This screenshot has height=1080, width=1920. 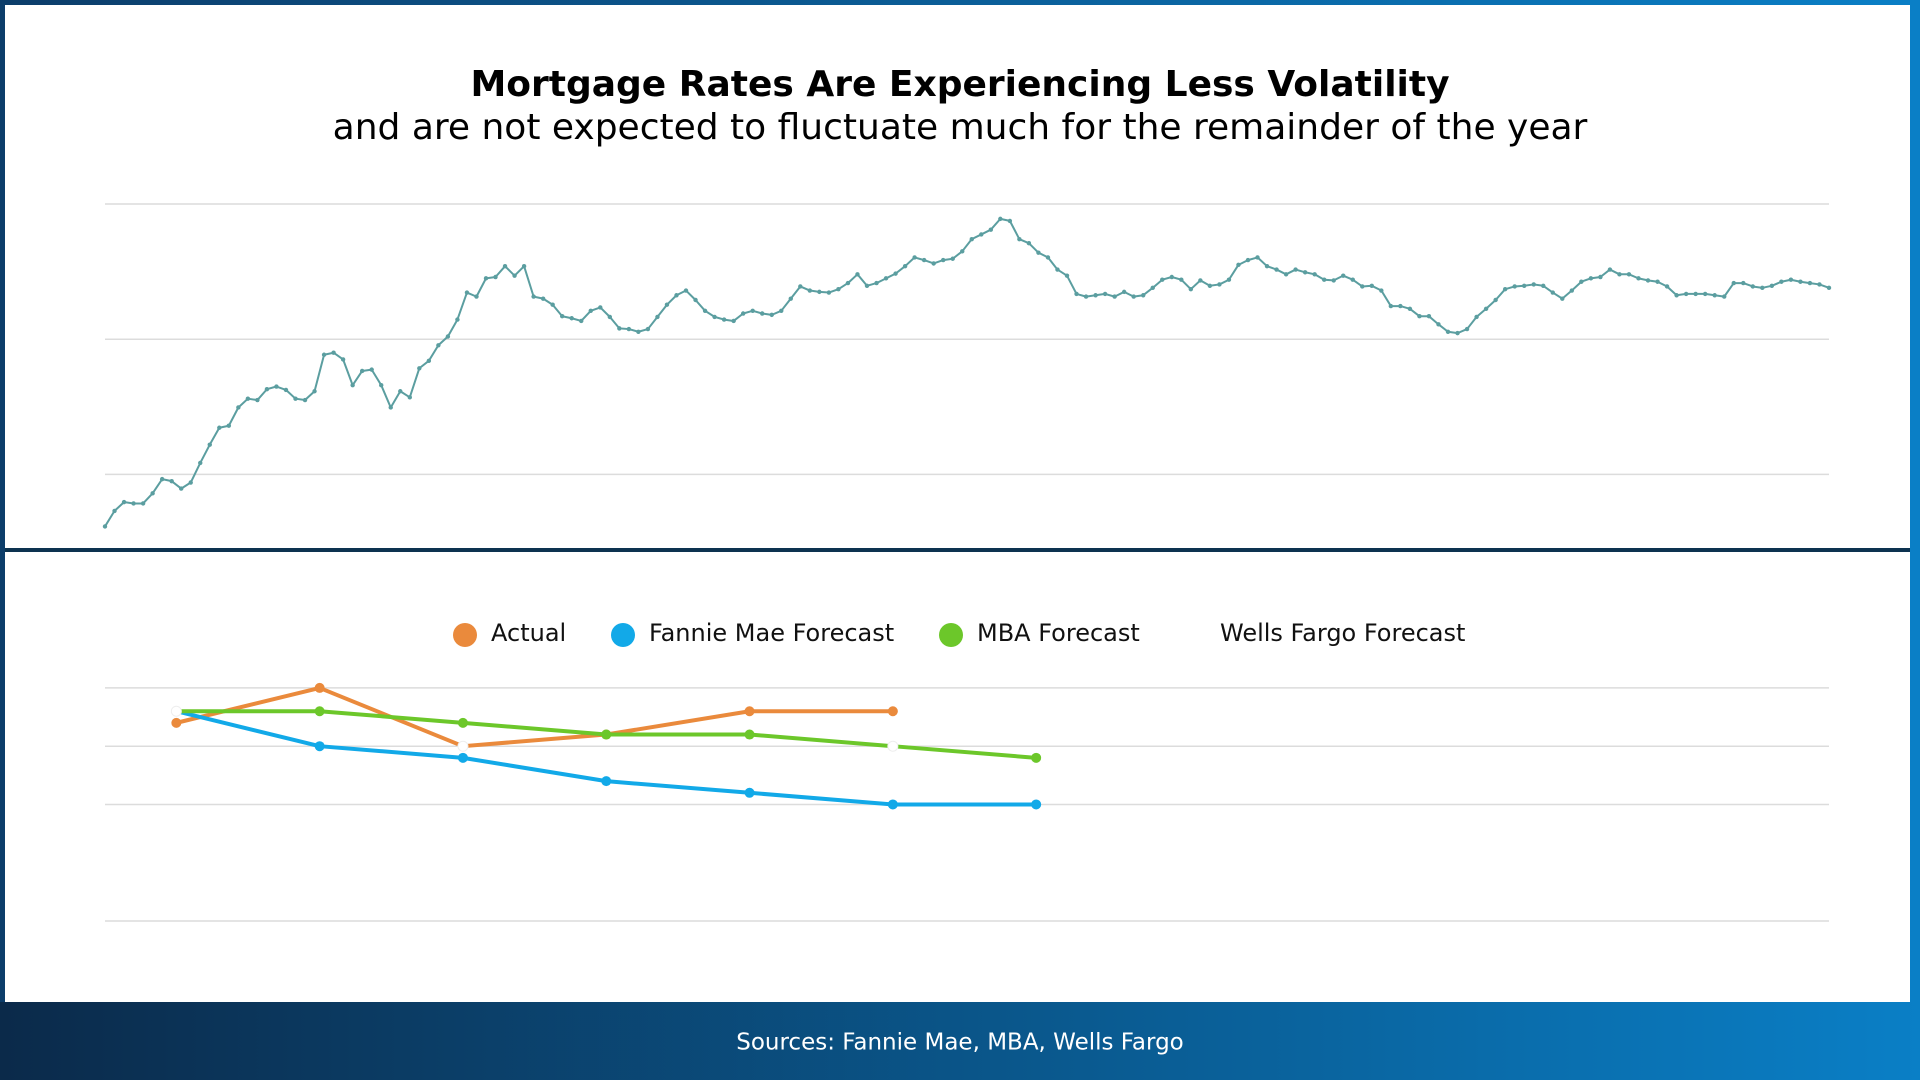 I want to click on legend-label: Fannie Mae Forecast, so click(x=771, y=633).